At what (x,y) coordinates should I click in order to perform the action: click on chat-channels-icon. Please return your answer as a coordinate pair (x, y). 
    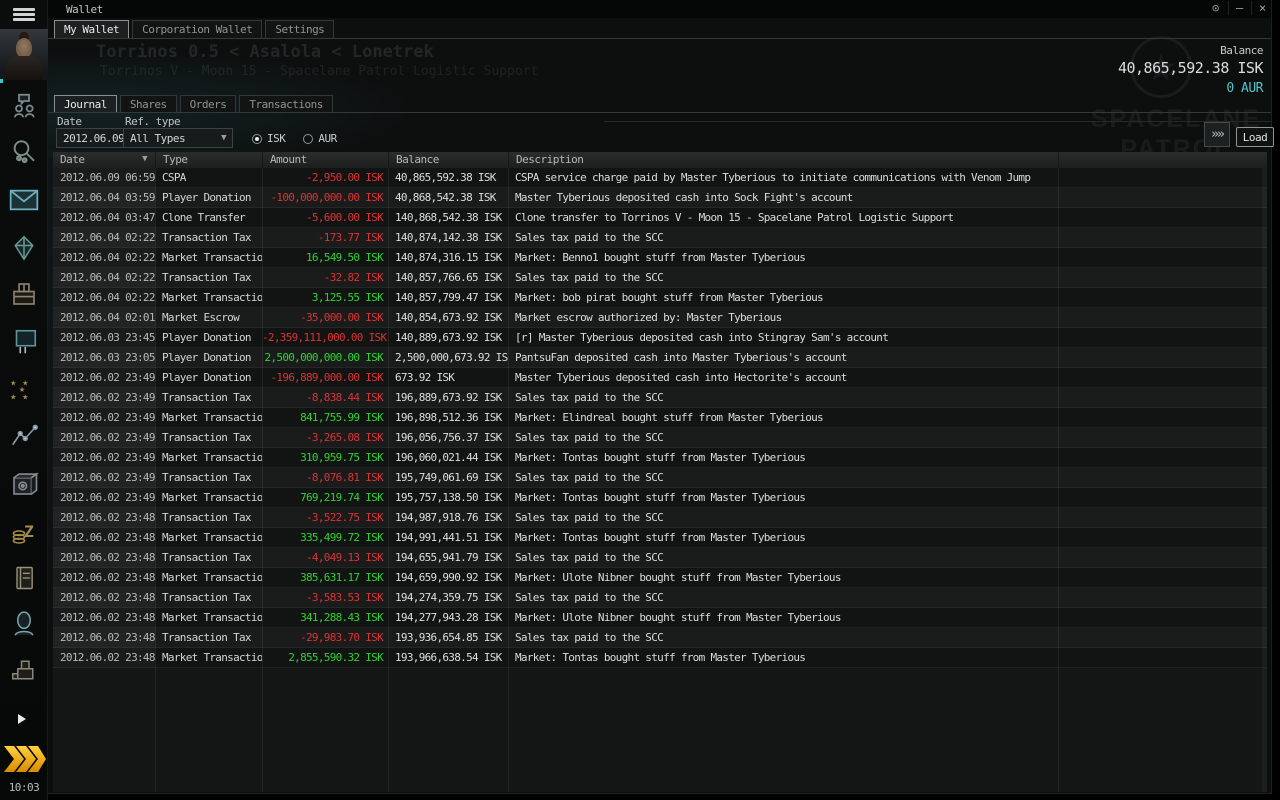
    Looking at the image, I should click on (24, 106).